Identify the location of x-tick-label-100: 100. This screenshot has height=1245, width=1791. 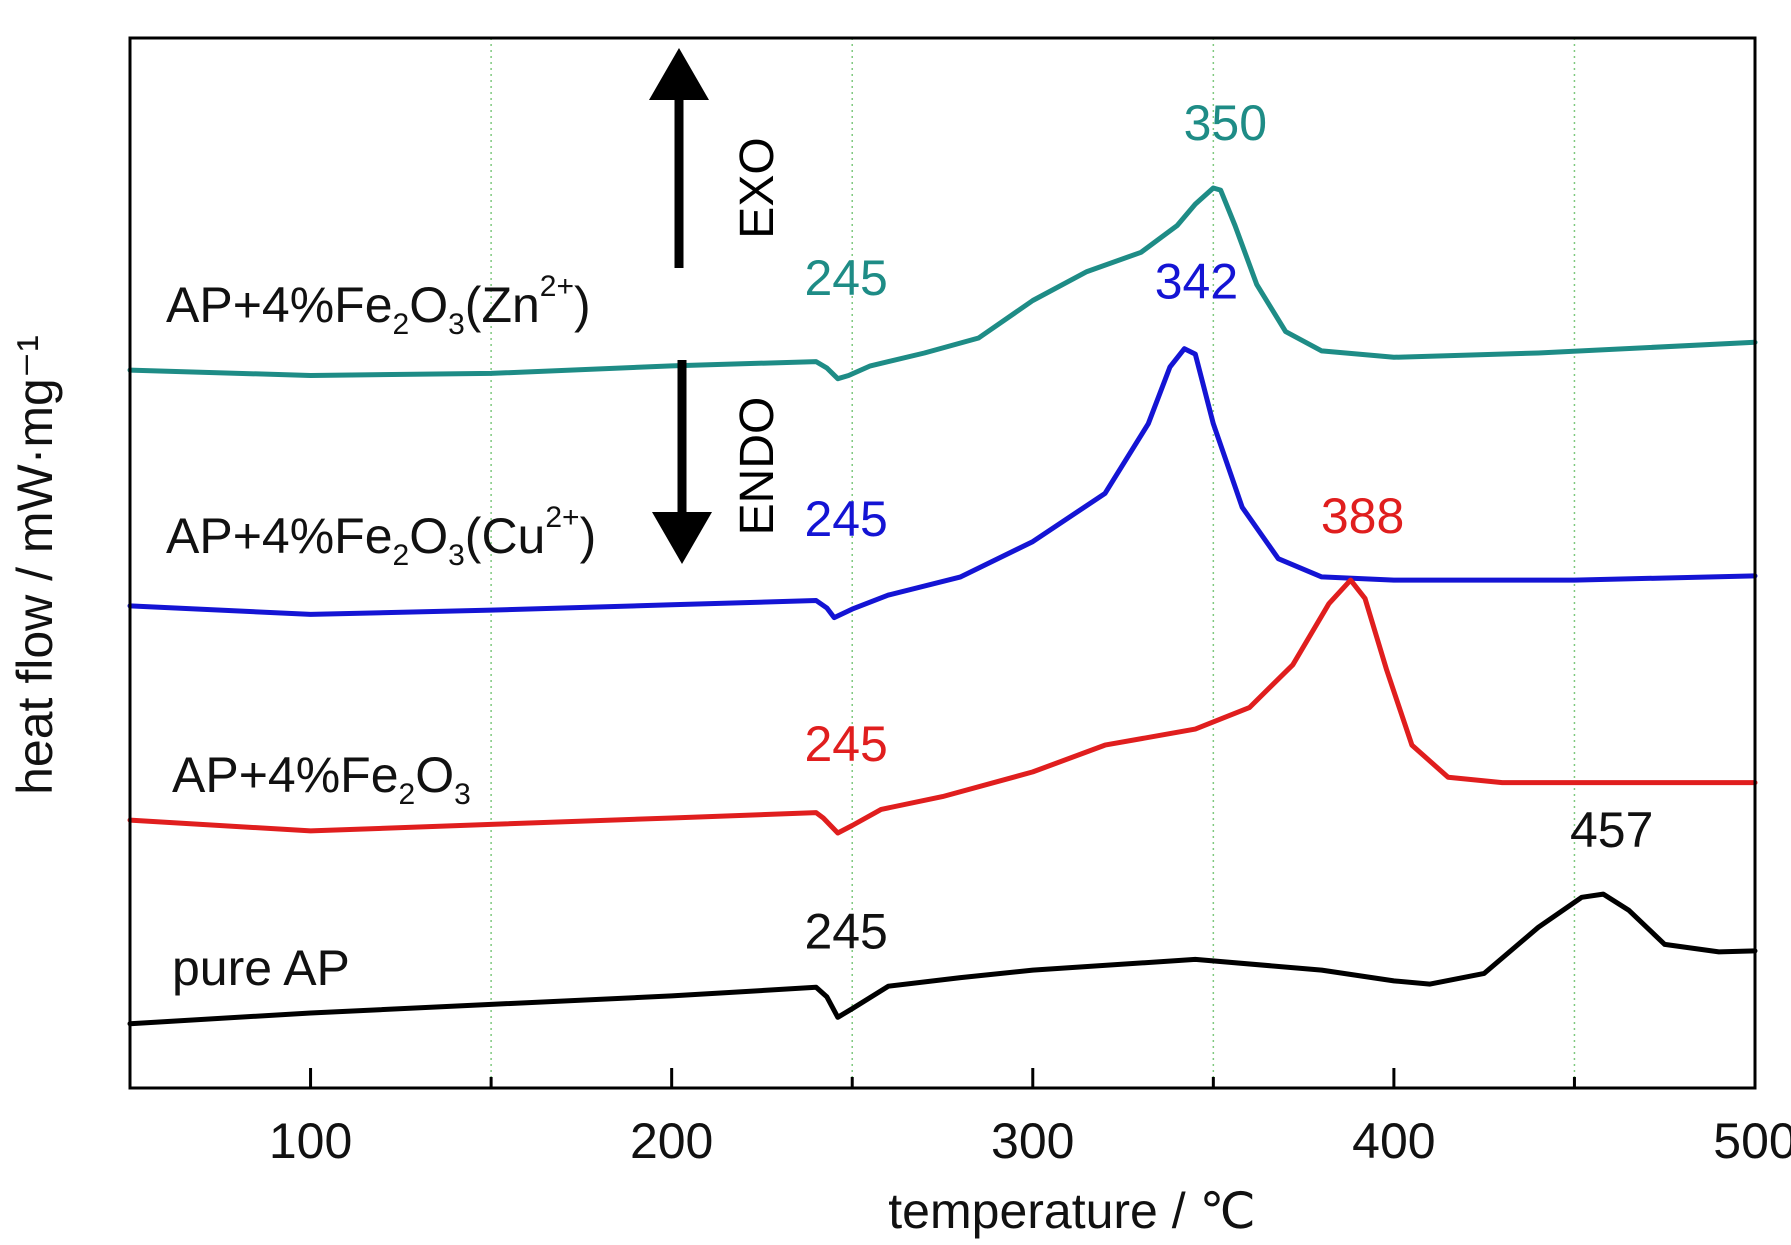
(310, 1141).